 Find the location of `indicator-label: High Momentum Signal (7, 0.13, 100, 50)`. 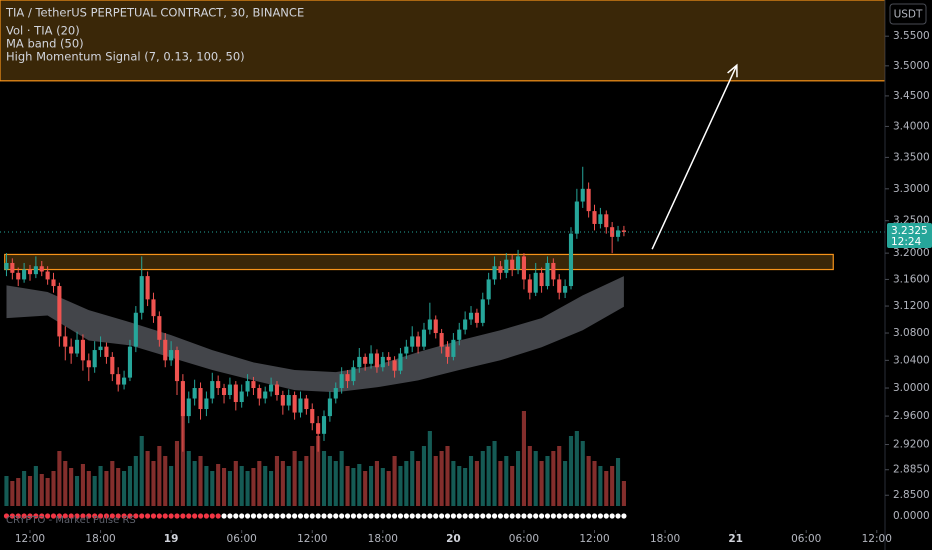

indicator-label: High Momentum Signal (7, 0.13, 100, 50) is located at coordinates (125, 57).